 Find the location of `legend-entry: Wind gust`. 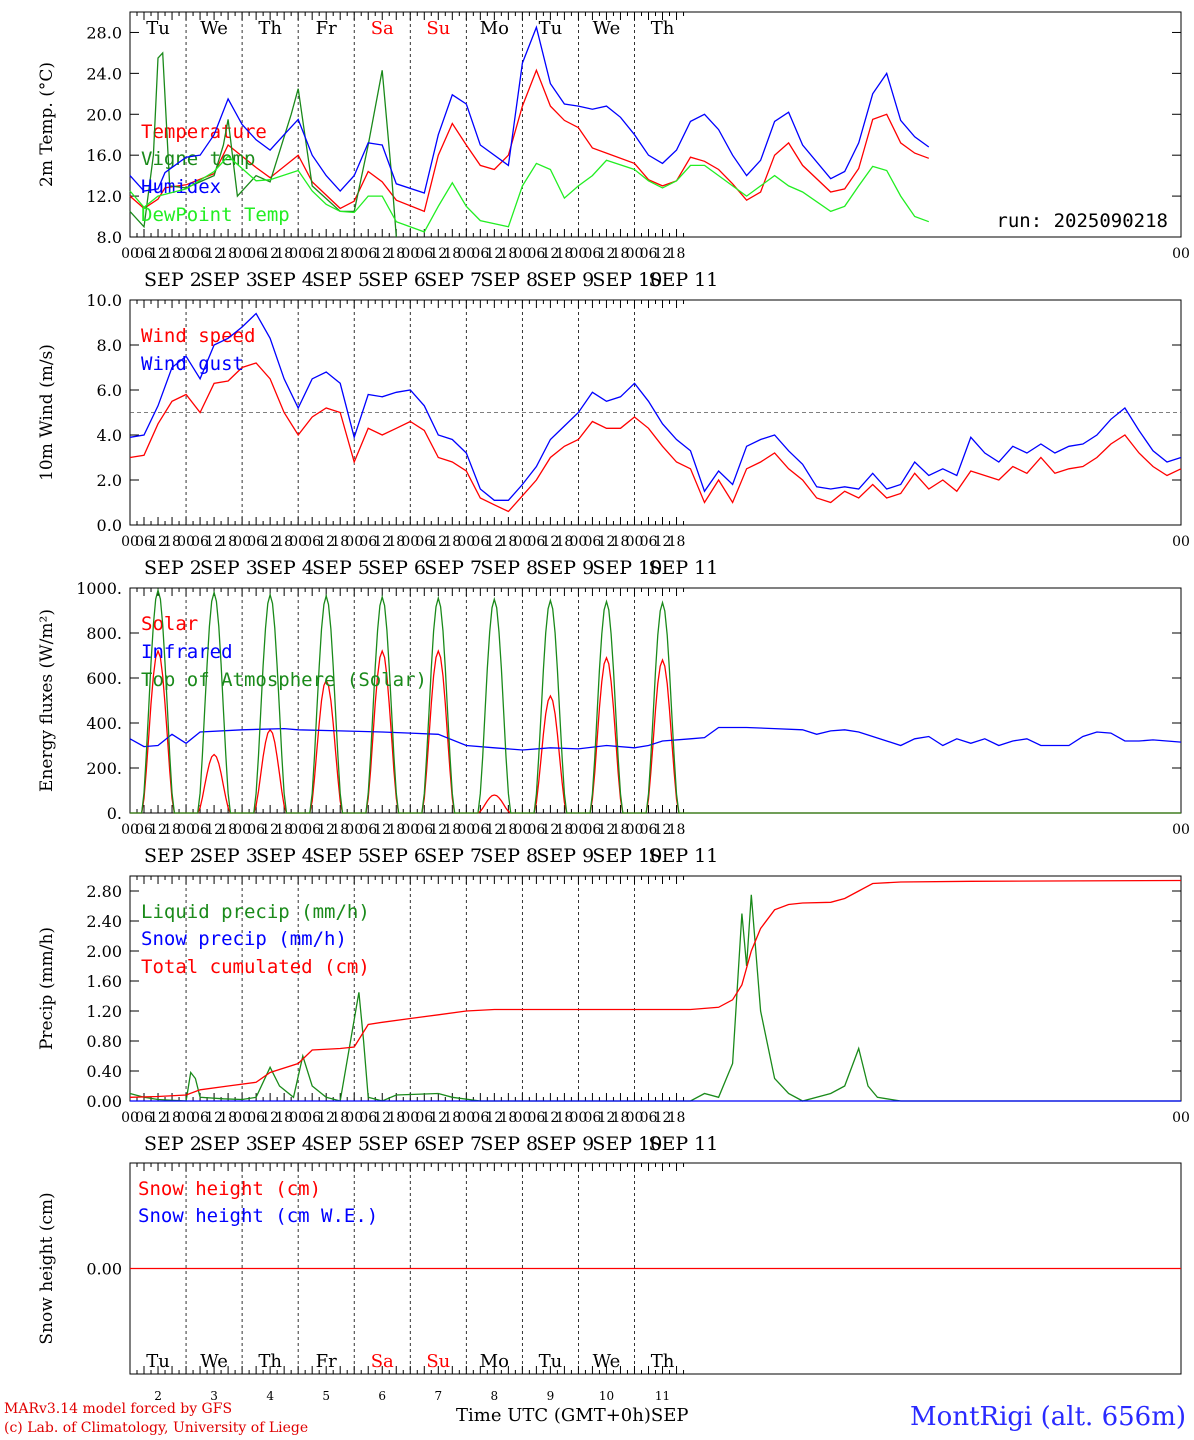

legend-entry: Wind gust is located at coordinates (192, 364).